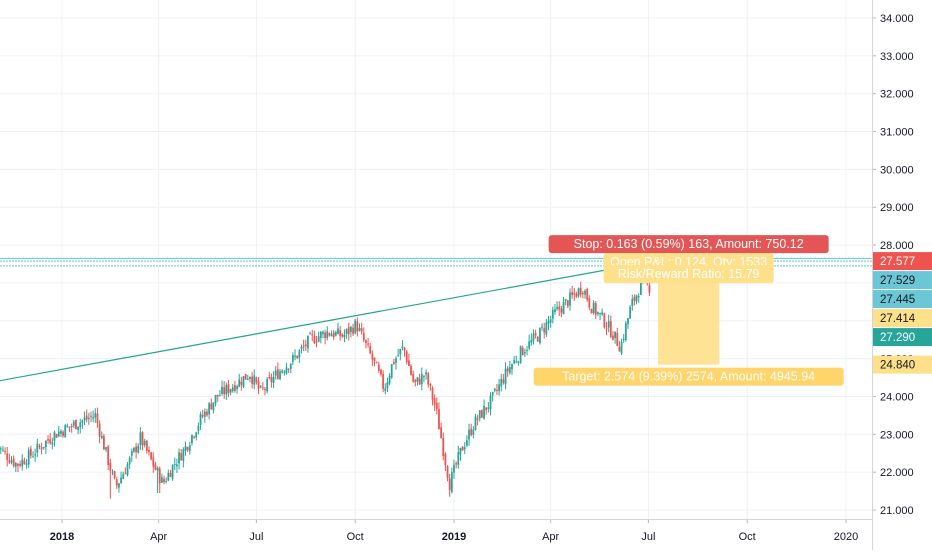 The height and width of the screenshot is (555, 932). I want to click on x-tick-label: Oct, so click(747, 537).